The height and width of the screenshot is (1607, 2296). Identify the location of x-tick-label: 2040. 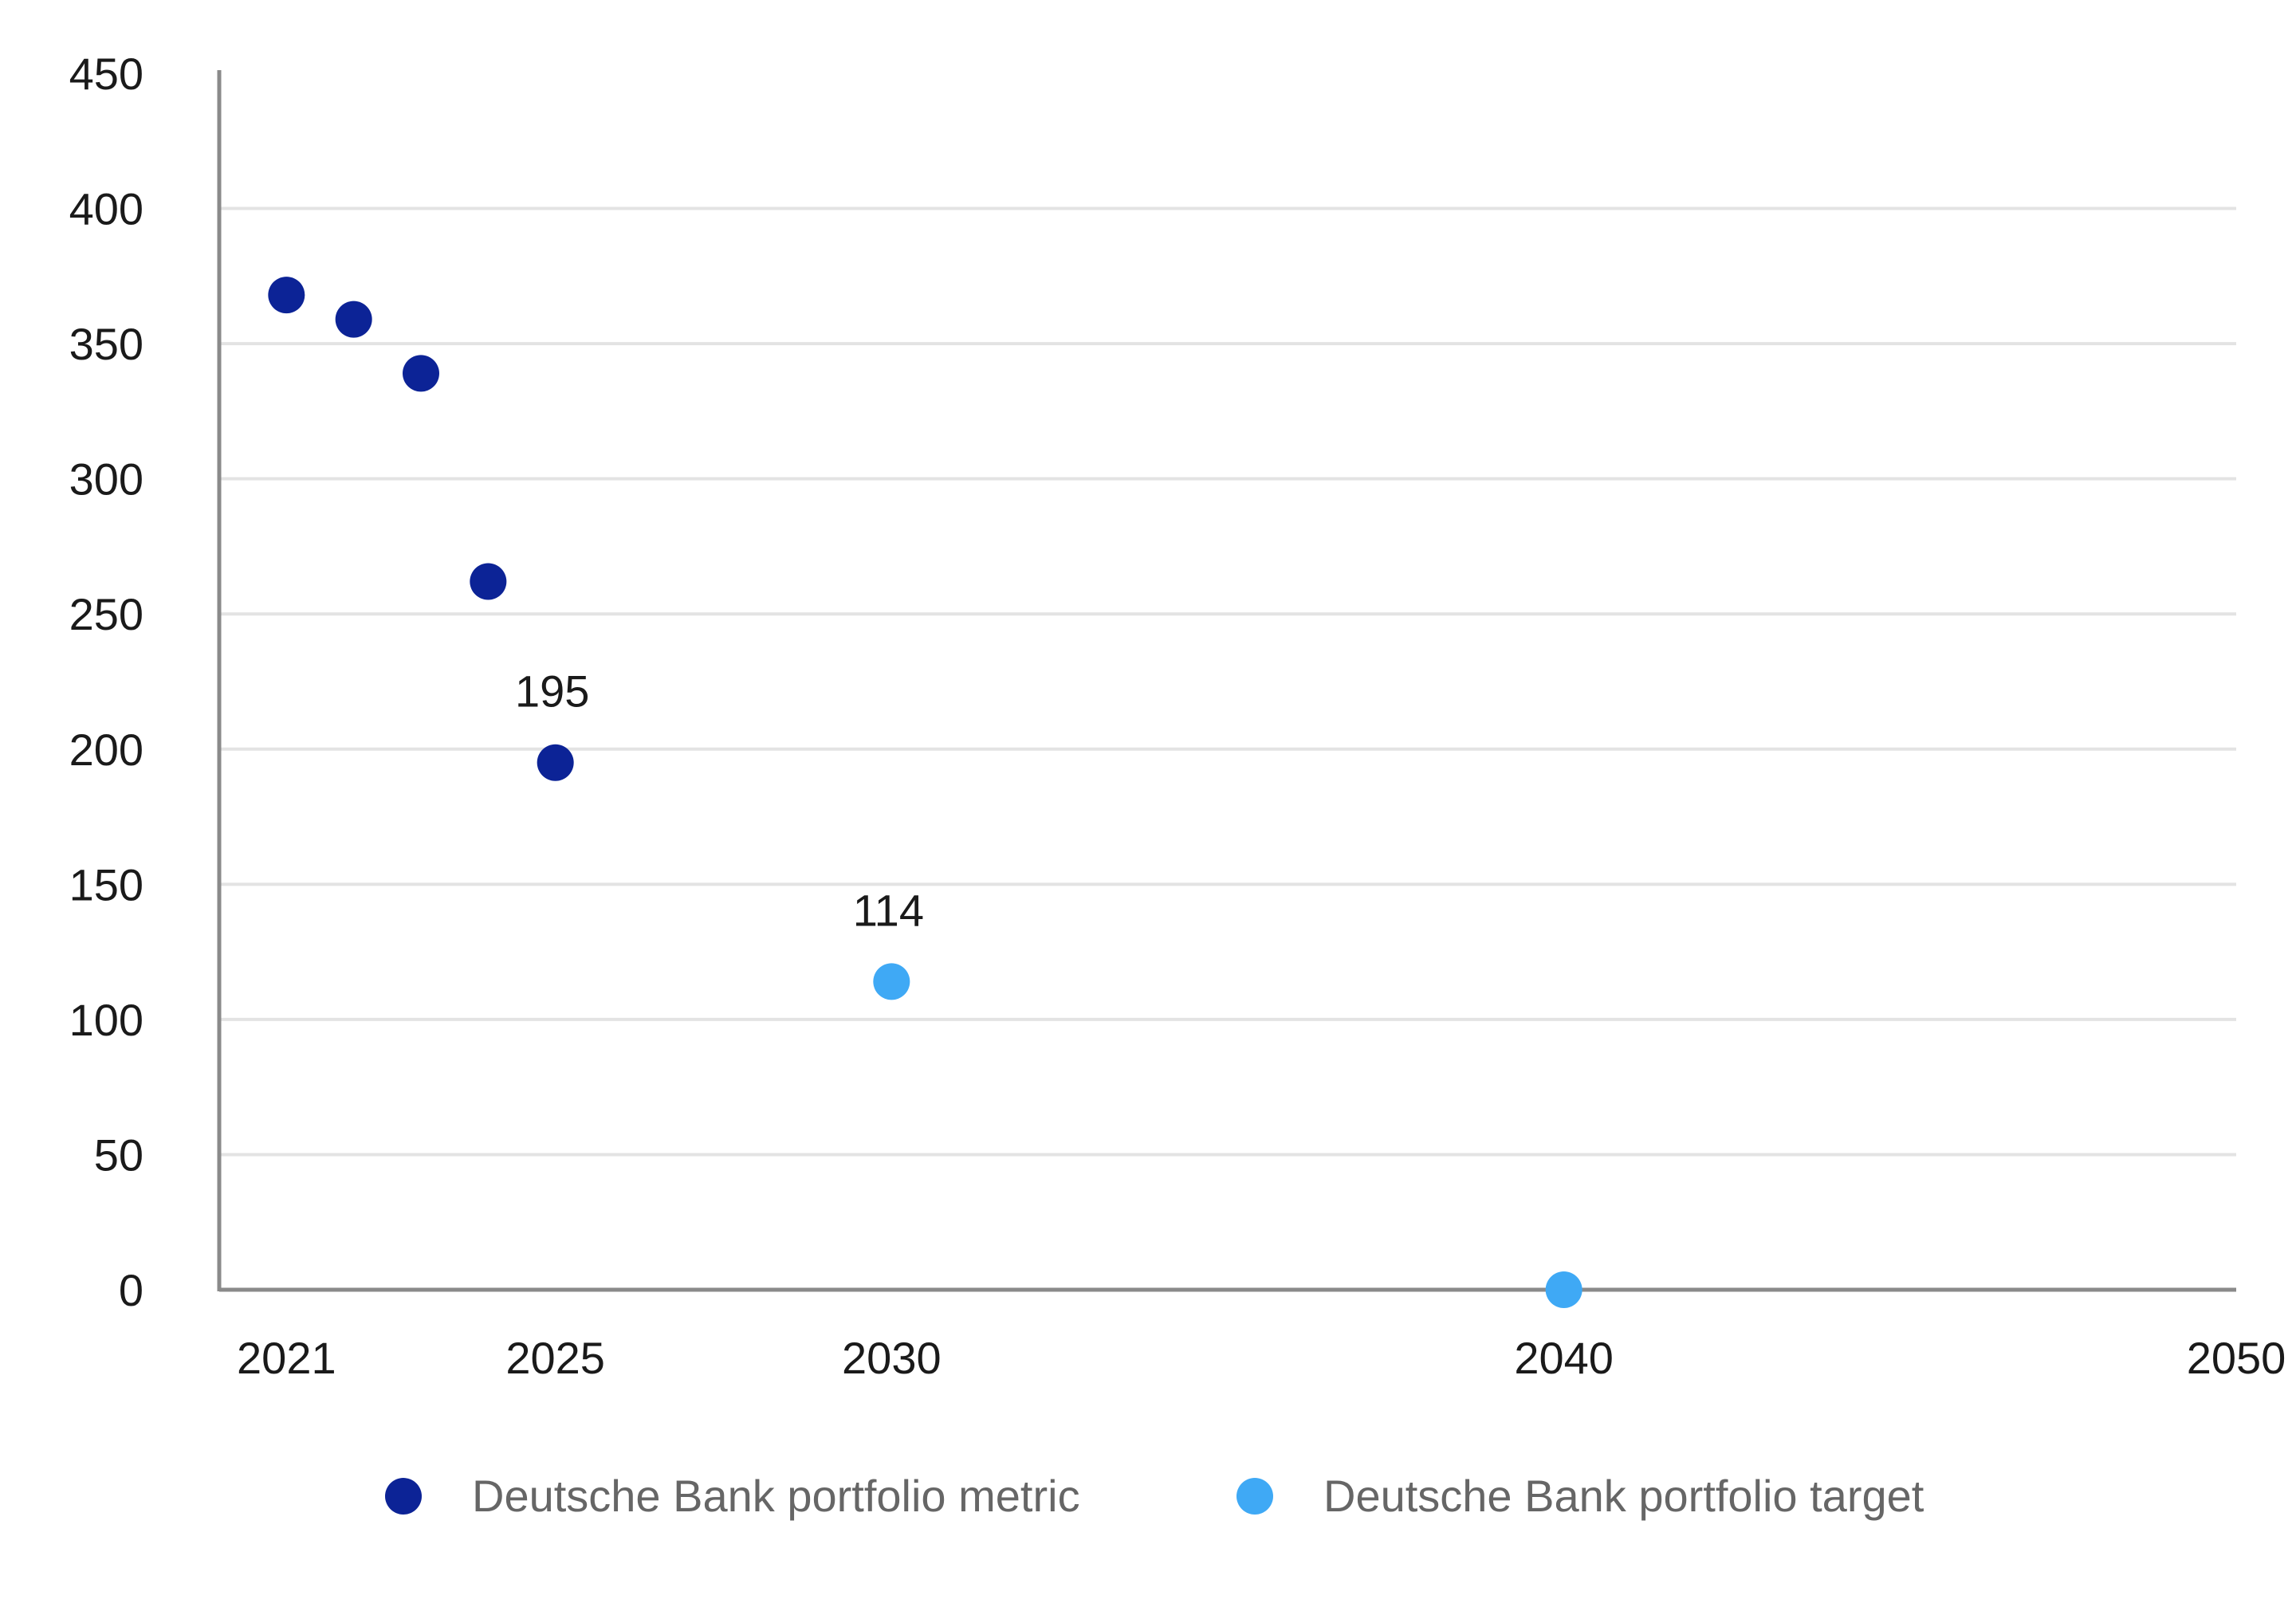
(1564, 1358).